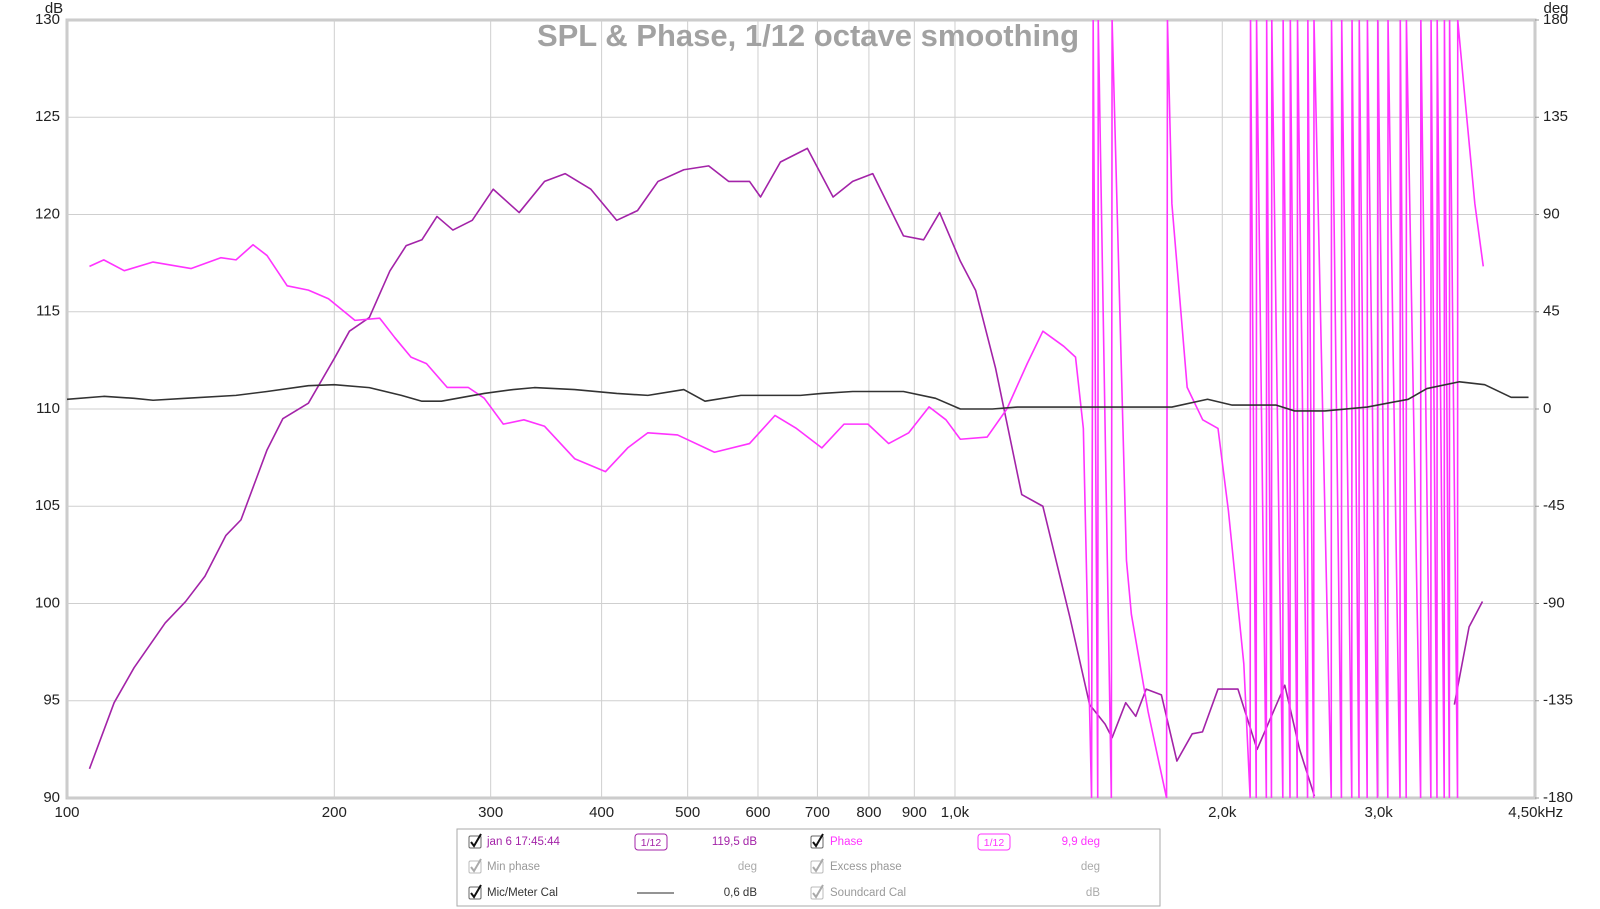  What do you see at coordinates (1555, 19) in the screenshot?
I see `y2-tick-label: 180` at bounding box center [1555, 19].